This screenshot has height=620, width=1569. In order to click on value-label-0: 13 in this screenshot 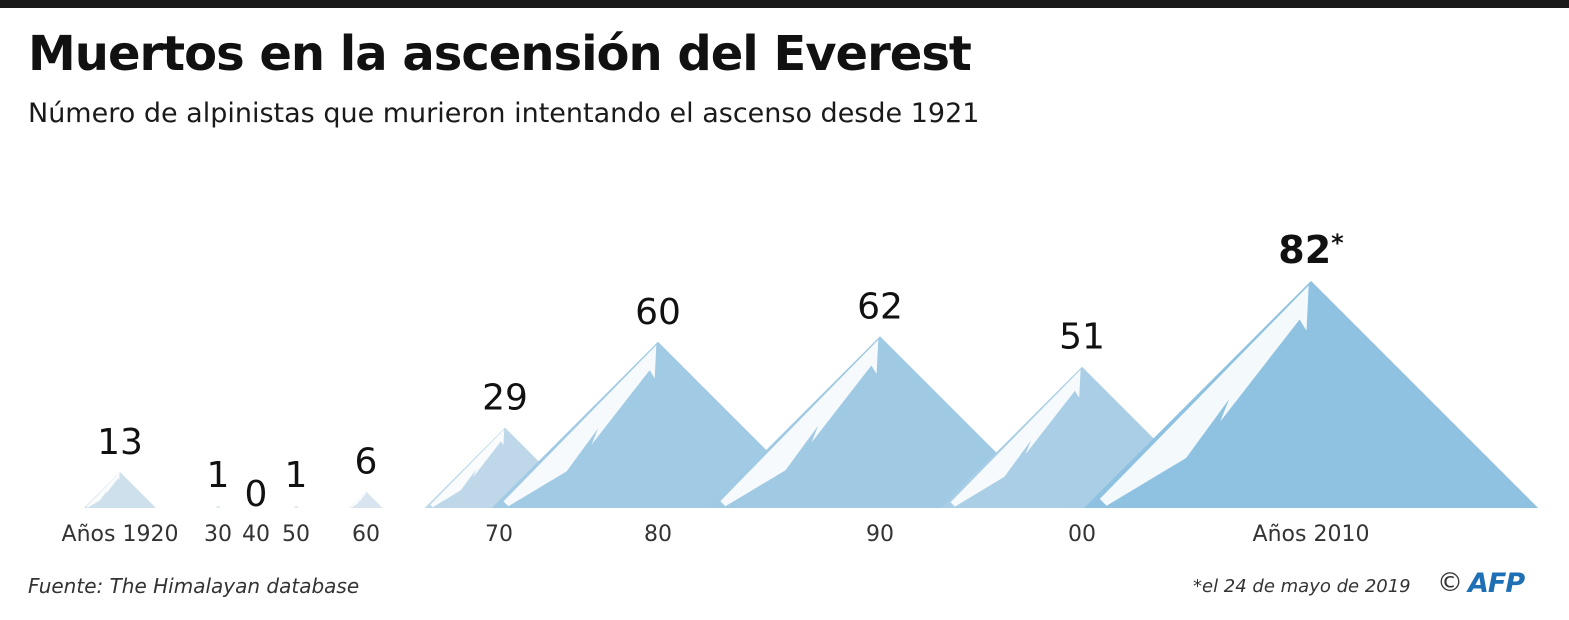, I will do `click(120, 442)`.